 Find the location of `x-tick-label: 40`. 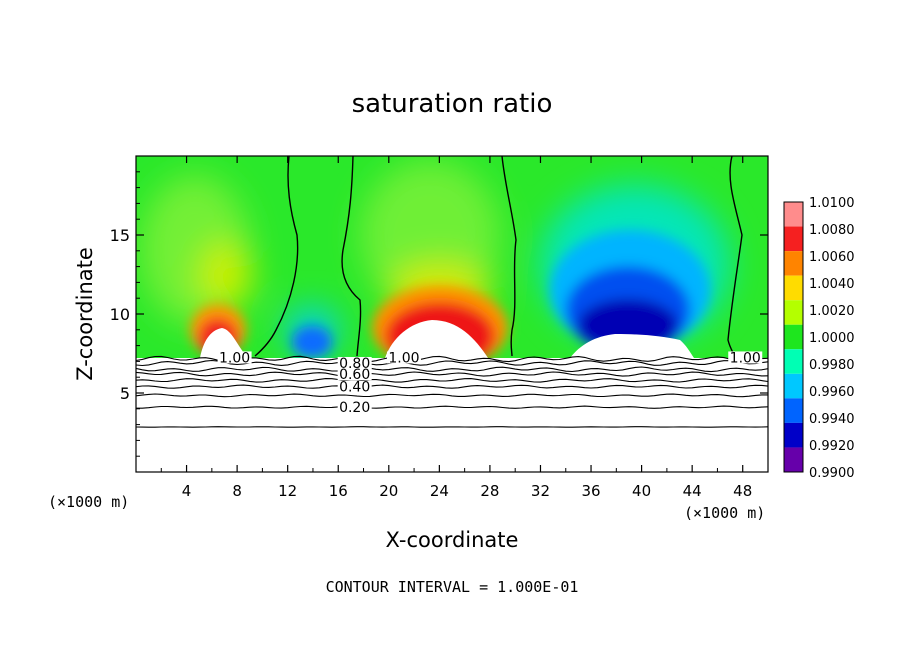

x-tick-label: 40 is located at coordinates (641, 491).